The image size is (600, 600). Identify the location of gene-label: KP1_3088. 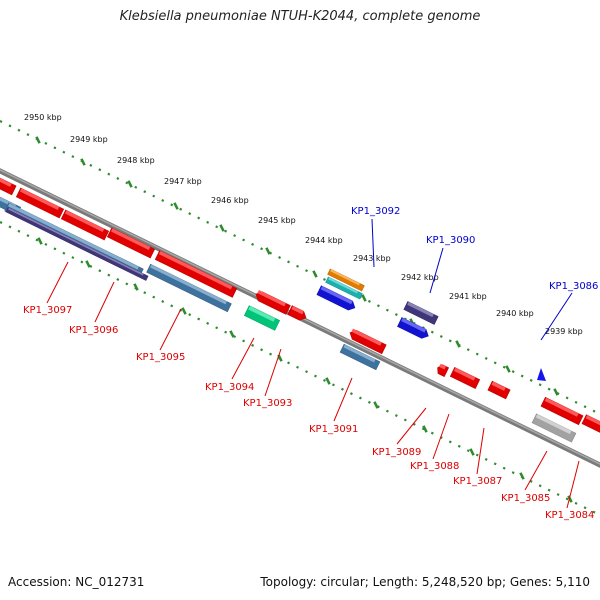
(434, 466).